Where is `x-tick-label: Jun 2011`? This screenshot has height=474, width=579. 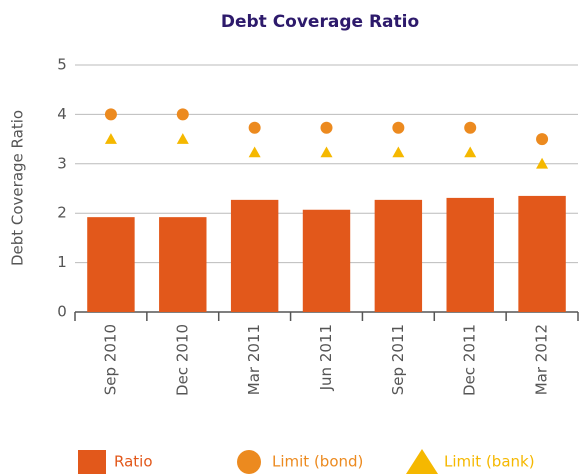 x-tick-label: Jun 2011 is located at coordinates (326, 357).